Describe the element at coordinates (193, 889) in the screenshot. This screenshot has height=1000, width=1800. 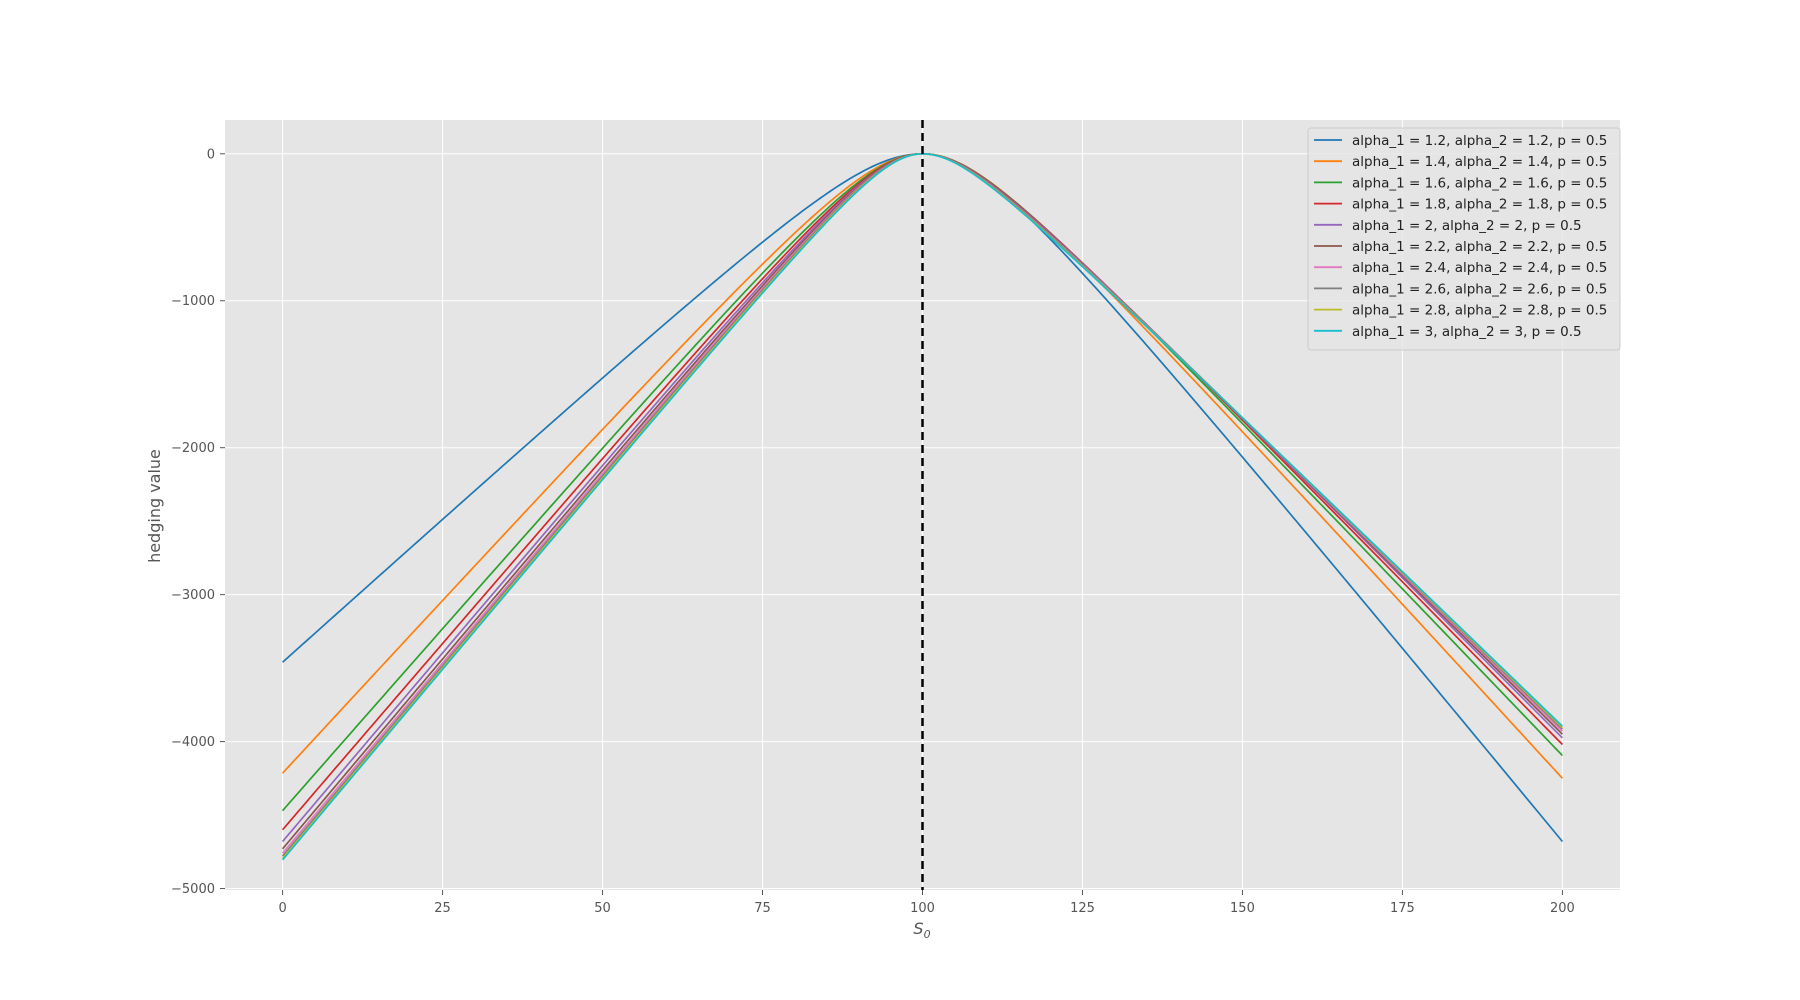
I see `y-tick-label: −5000` at that location.